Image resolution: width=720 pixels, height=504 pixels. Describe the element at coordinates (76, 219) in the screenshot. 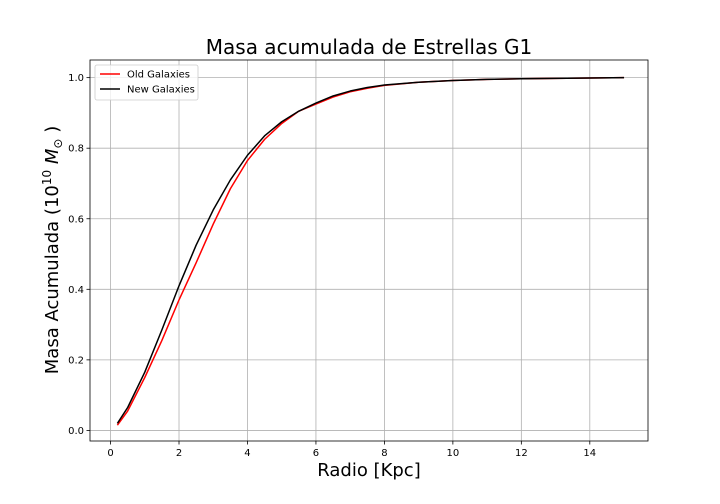

I see `y-tick-label: 0.6` at that location.